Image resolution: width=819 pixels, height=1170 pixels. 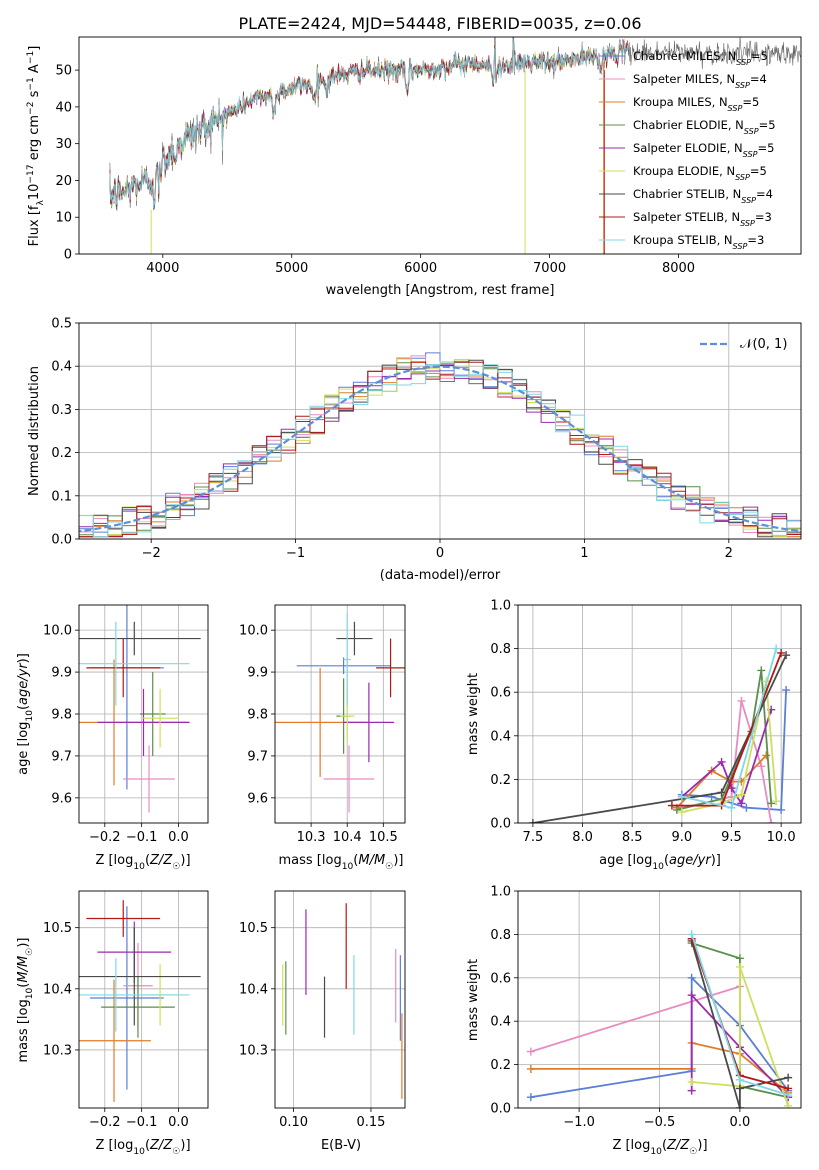 I want to click on tick-label-x: 6000, so click(x=420, y=268).